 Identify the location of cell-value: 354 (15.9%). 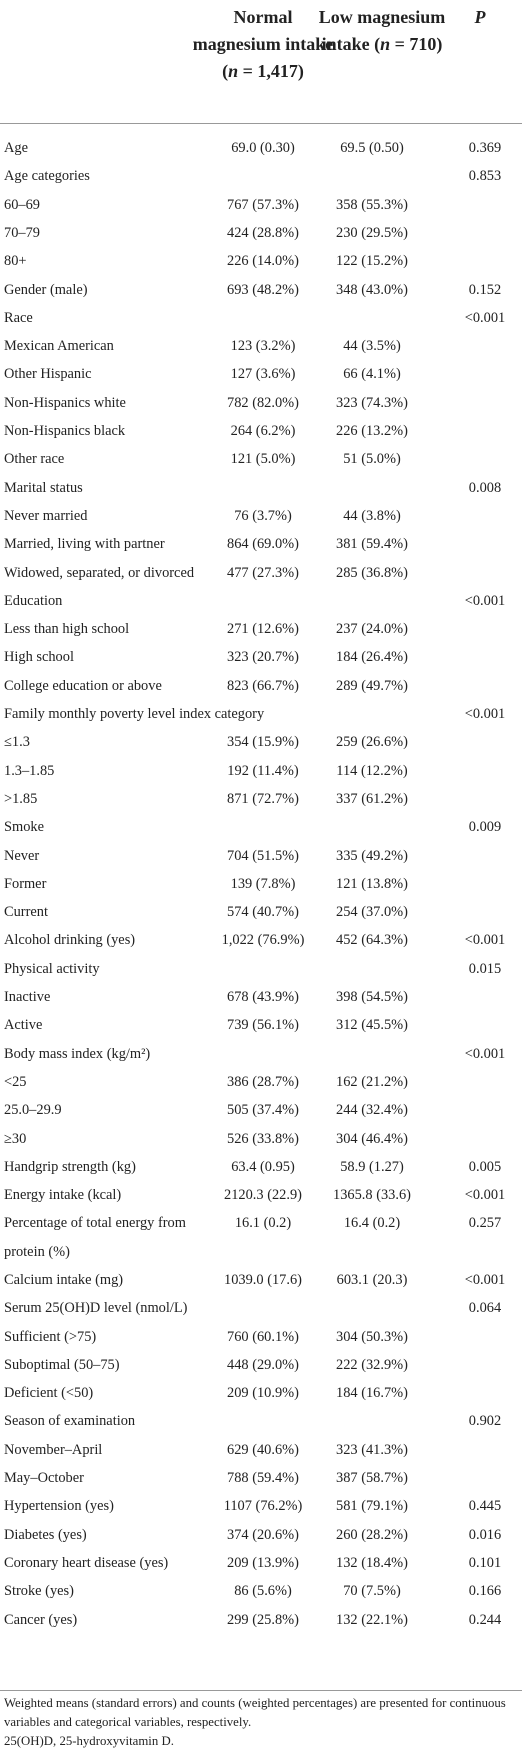
(263, 742).